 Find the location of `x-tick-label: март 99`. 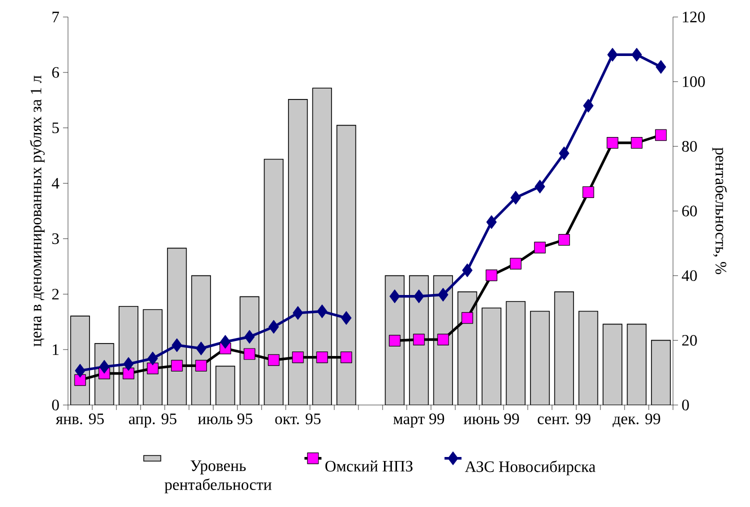

x-tick-label: март 99 is located at coordinates (418, 421).